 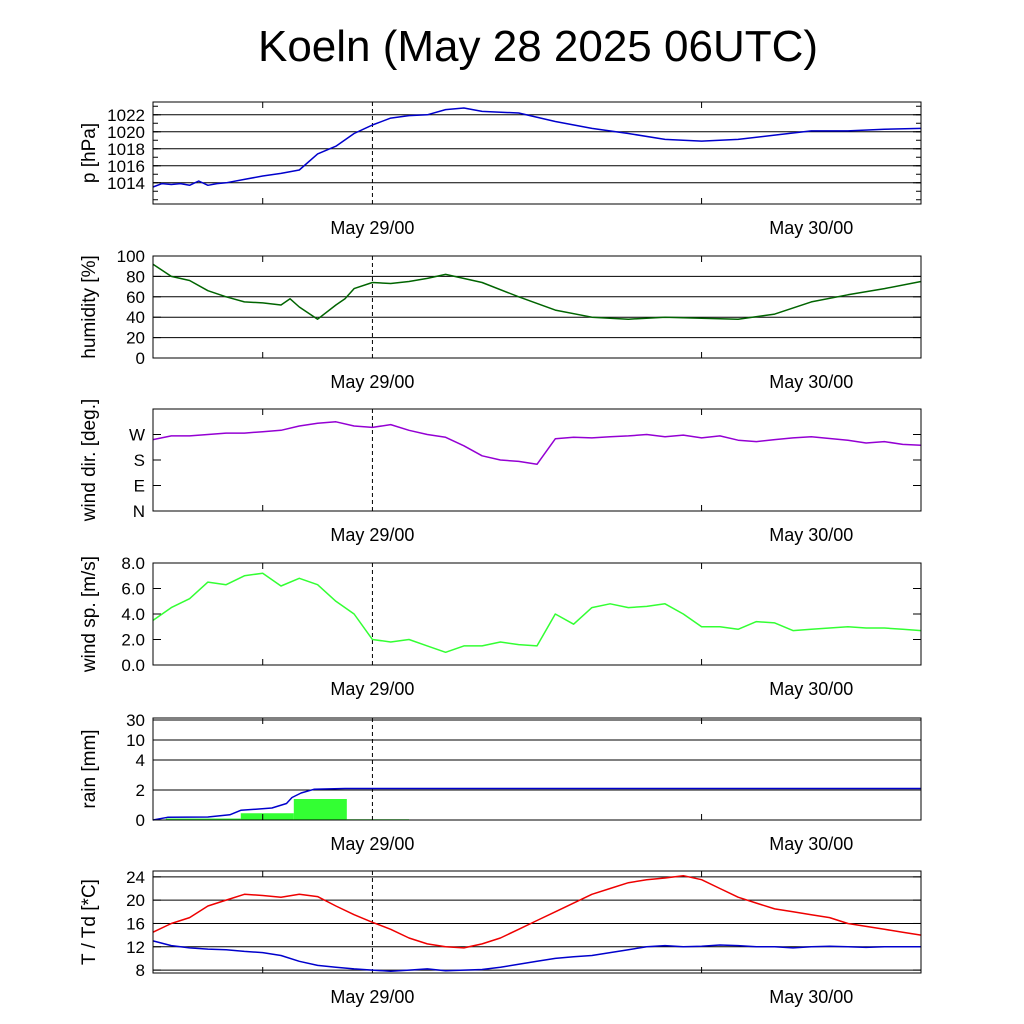 What do you see at coordinates (139, 460) in the screenshot?
I see `y-tick-label: S` at bounding box center [139, 460].